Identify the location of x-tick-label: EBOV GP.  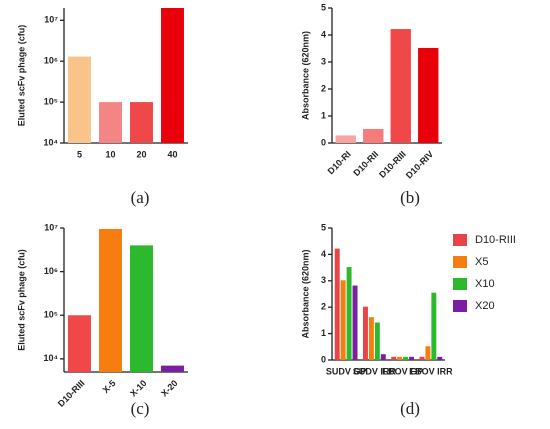
(402, 371).